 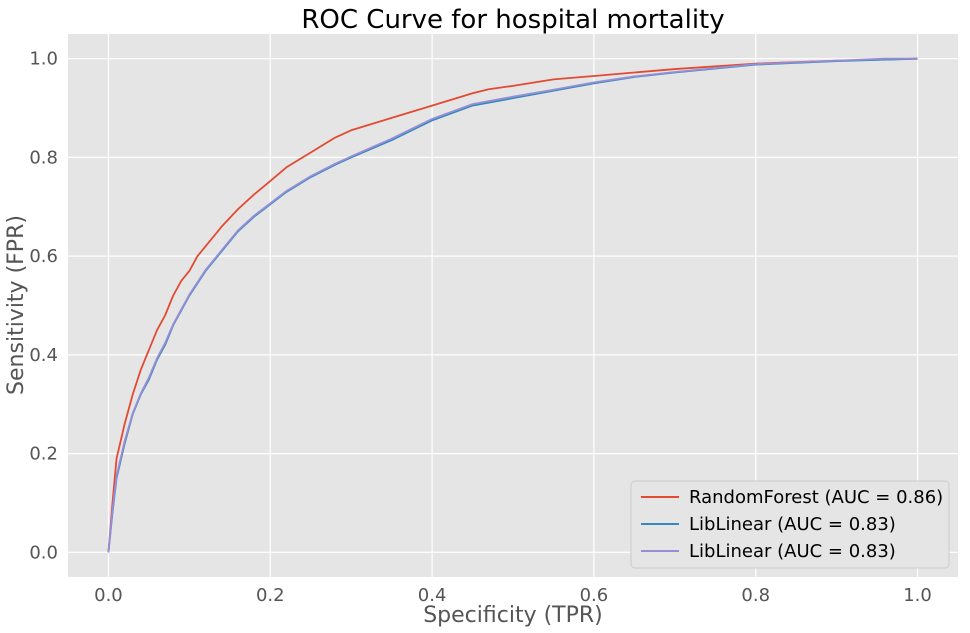 What do you see at coordinates (43, 355) in the screenshot?
I see `y-tick-label: 0.4` at bounding box center [43, 355].